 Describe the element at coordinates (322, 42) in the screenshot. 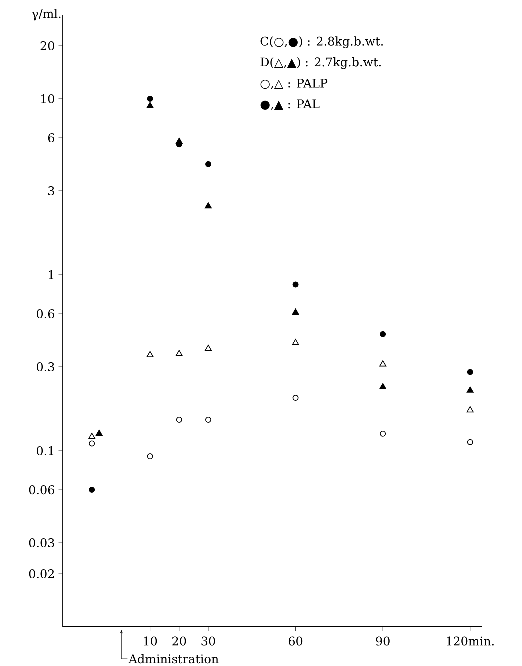

I see `annotation: C(○,●) : 2.8kg.b.wt.` at that location.